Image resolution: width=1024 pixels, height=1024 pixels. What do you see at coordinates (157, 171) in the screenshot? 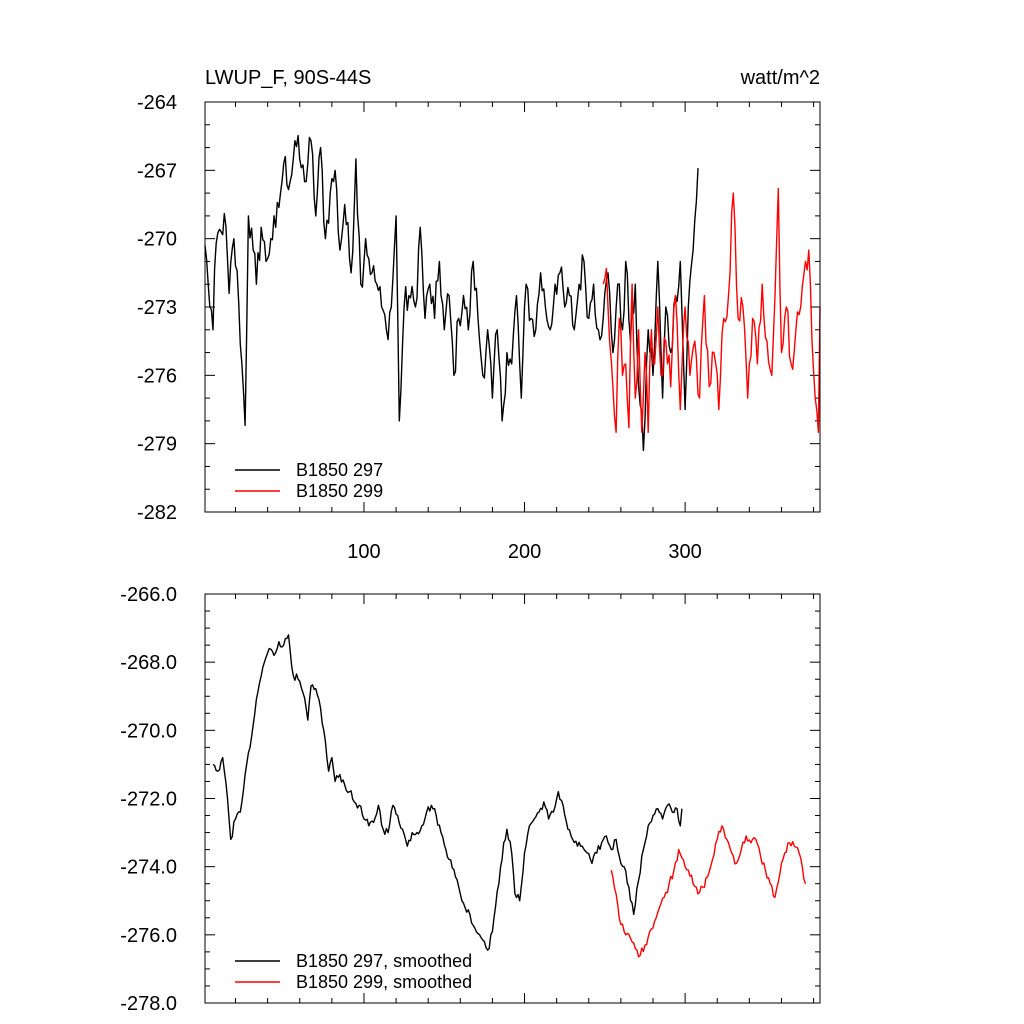
I see `top-ytick-label: -267` at bounding box center [157, 171].